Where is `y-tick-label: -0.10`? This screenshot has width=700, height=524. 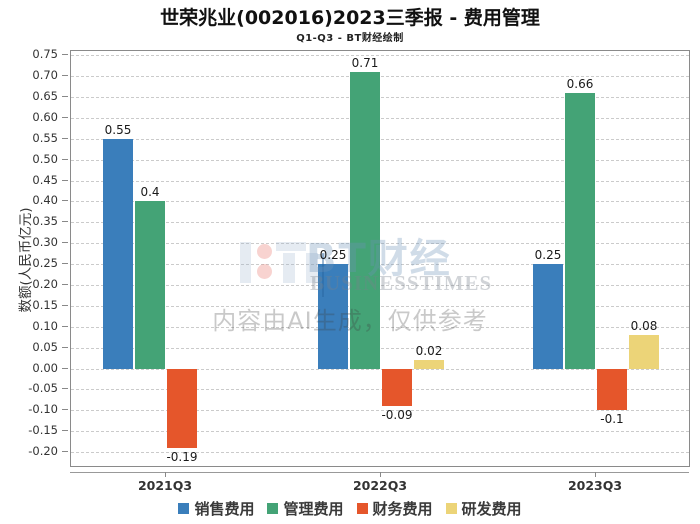
y-tick-label: -0.10 is located at coordinates (43, 409).